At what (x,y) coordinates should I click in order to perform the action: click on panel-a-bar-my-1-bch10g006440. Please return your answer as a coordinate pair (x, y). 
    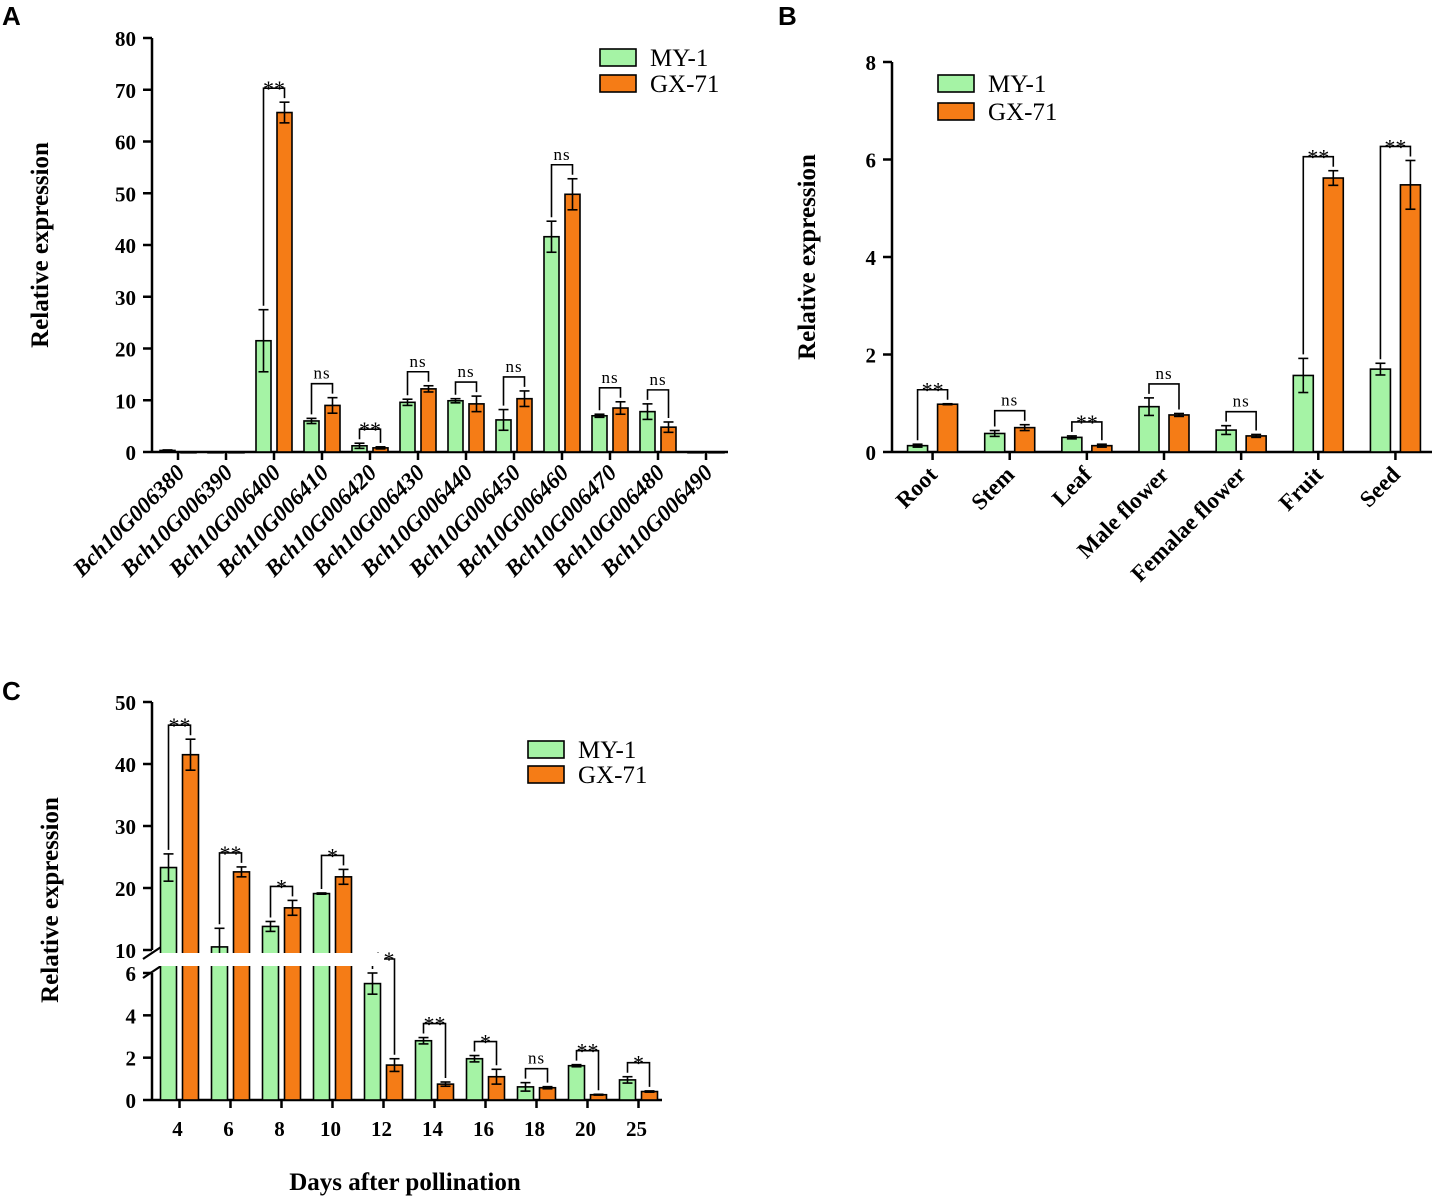
    Looking at the image, I should click on (455, 426).